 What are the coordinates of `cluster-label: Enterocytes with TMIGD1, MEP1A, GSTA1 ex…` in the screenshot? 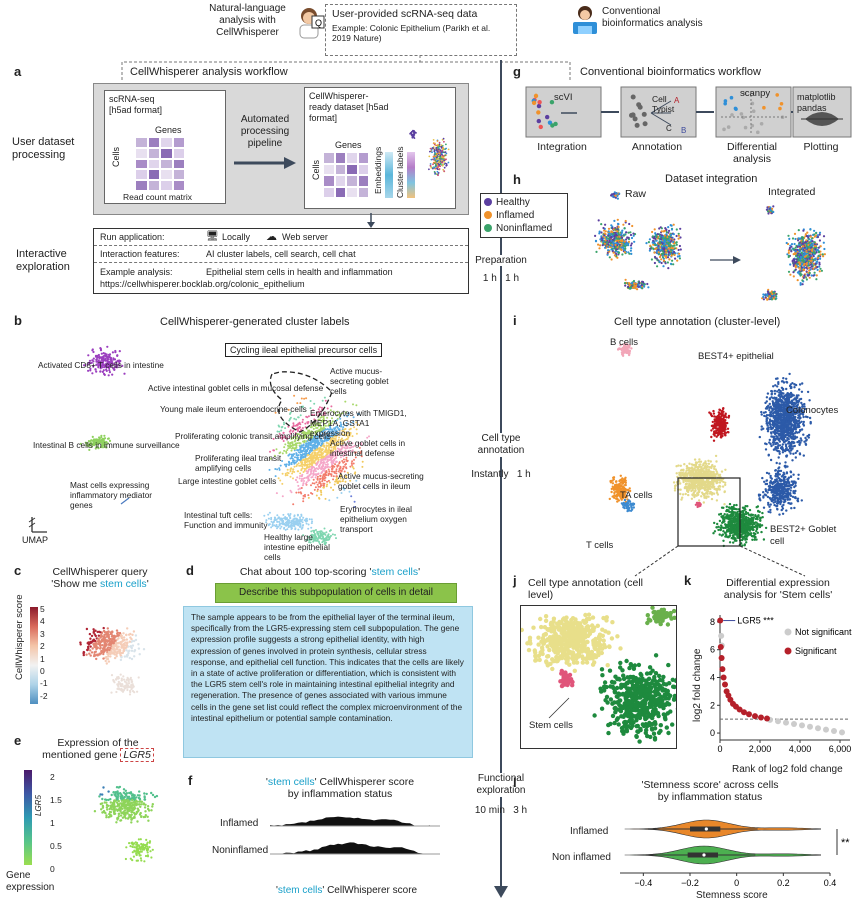 It's located at (358, 423).